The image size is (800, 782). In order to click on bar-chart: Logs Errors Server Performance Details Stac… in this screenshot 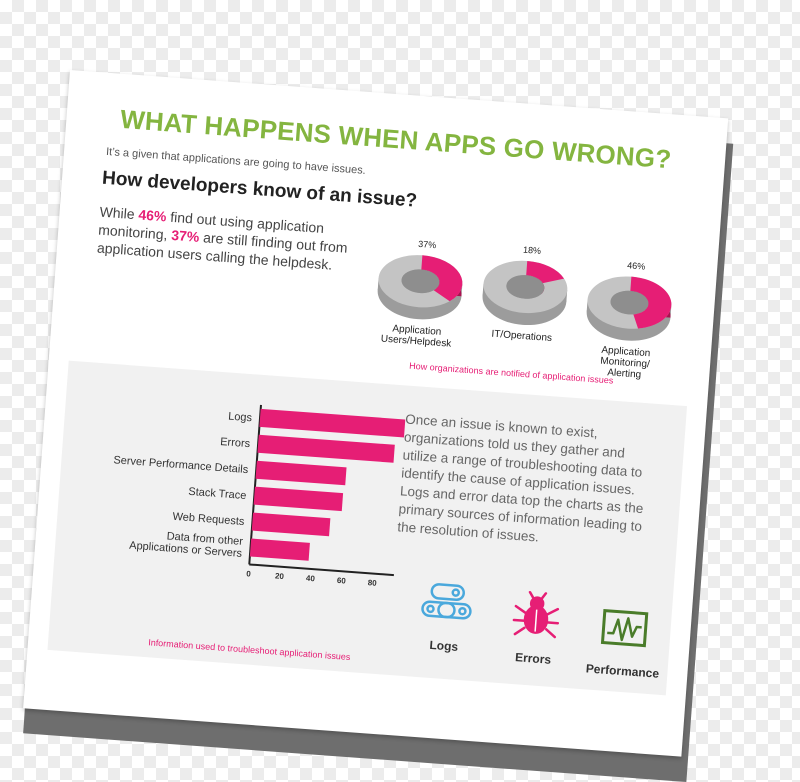, I will do `click(260, 497)`.